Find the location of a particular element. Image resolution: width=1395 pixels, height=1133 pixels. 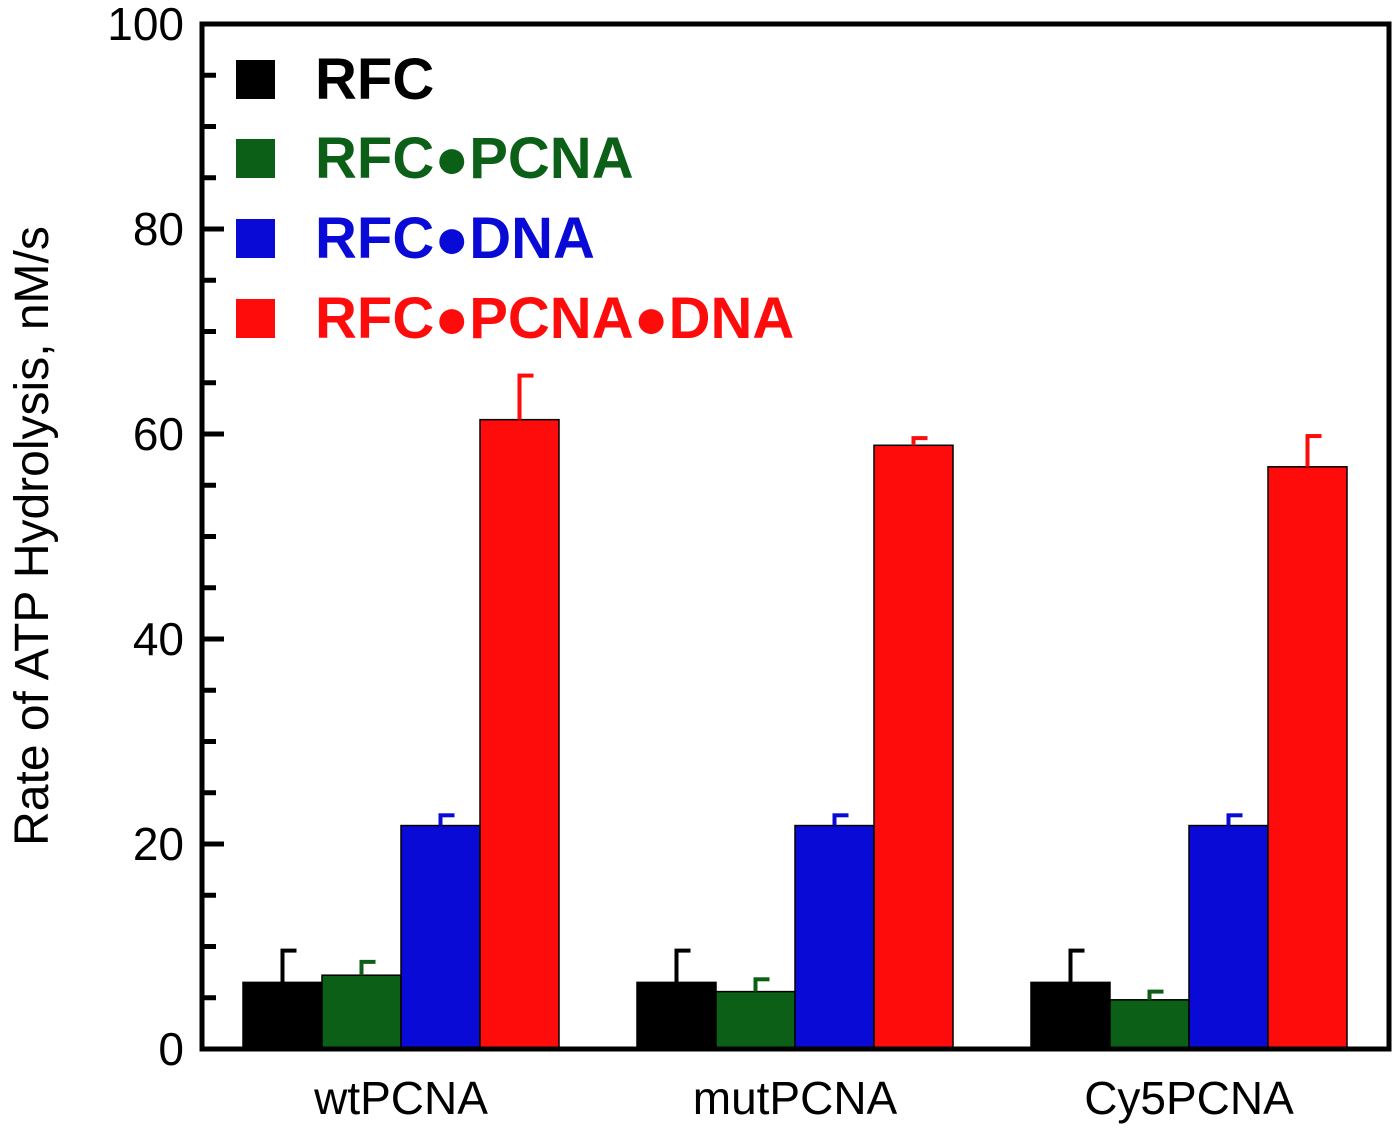

bar-rfc-pcna-mutpcna is located at coordinates (755, 1020).